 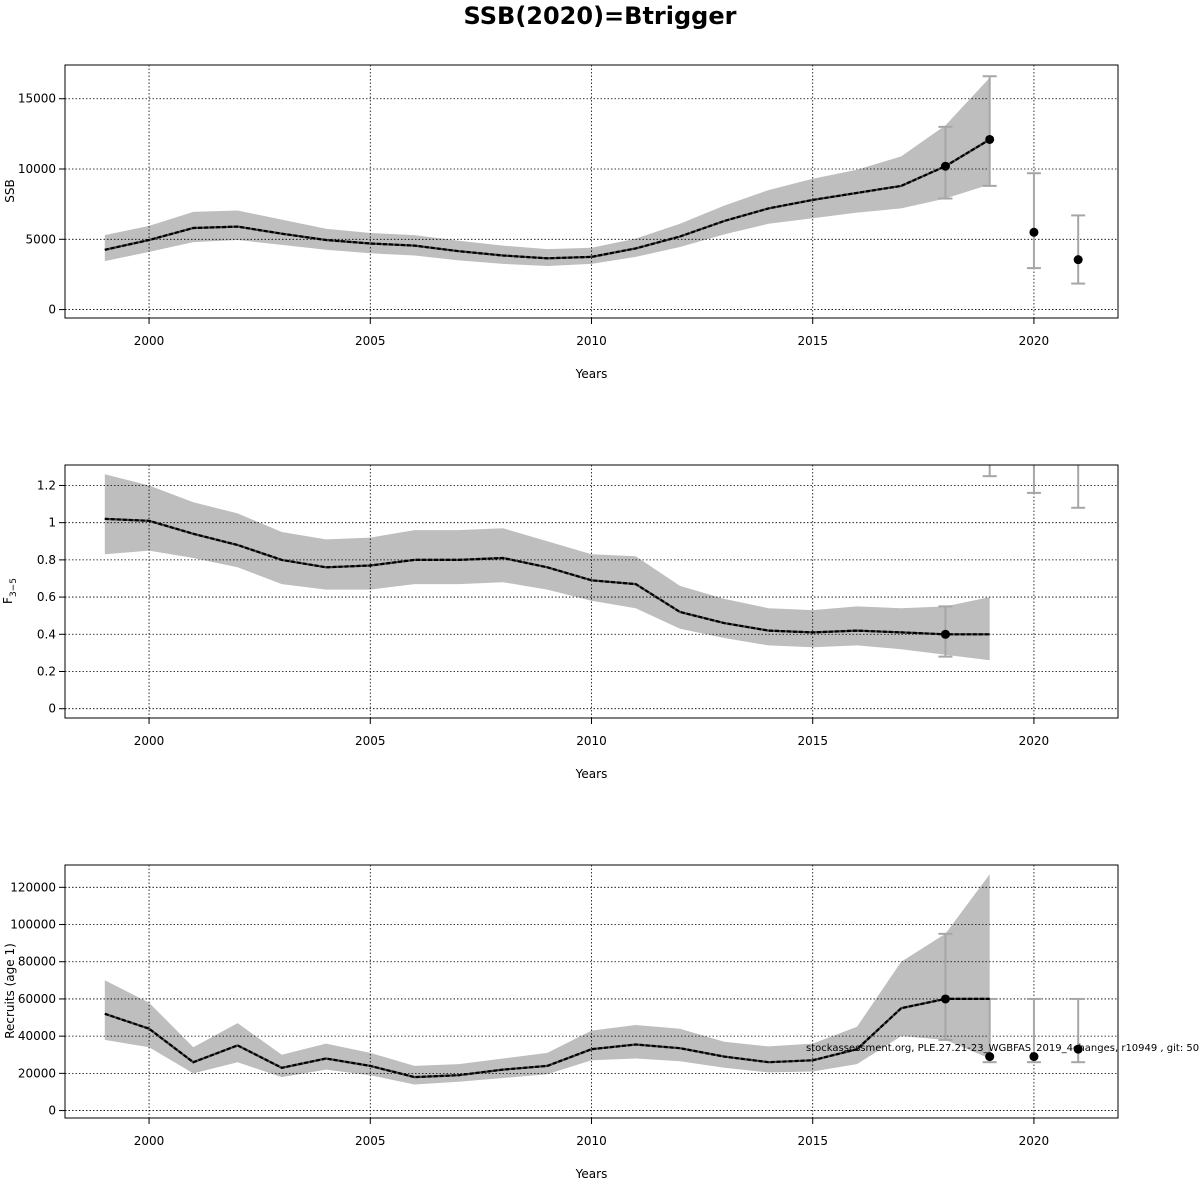 What do you see at coordinates (40, 239) in the screenshot?
I see `y-tick-label: 5000` at bounding box center [40, 239].